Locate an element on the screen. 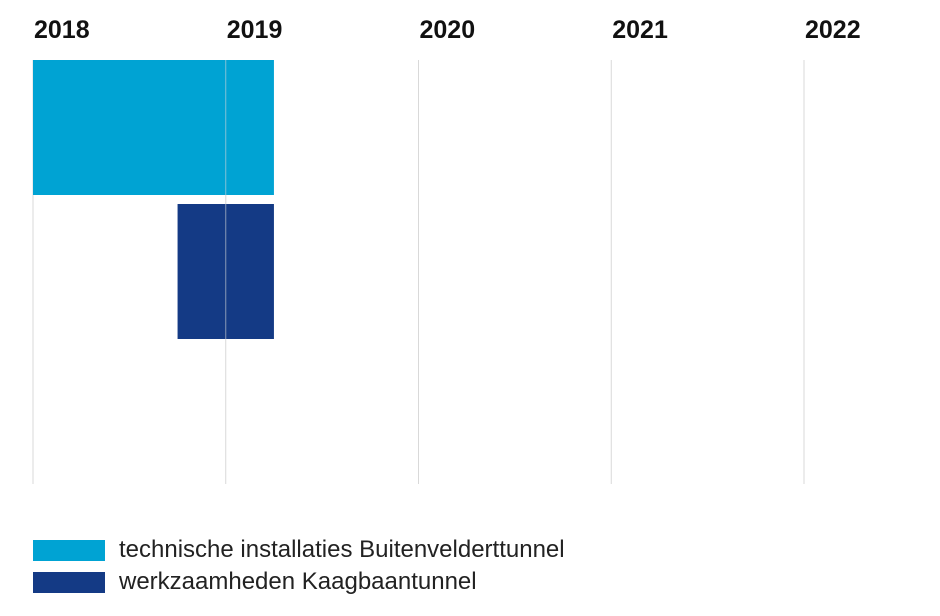 The height and width of the screenshot is (616, 940). legend-item-kaagbaantunnel: werkzaamheden Kaagbaantunnel is located at coordinates (299, 582).